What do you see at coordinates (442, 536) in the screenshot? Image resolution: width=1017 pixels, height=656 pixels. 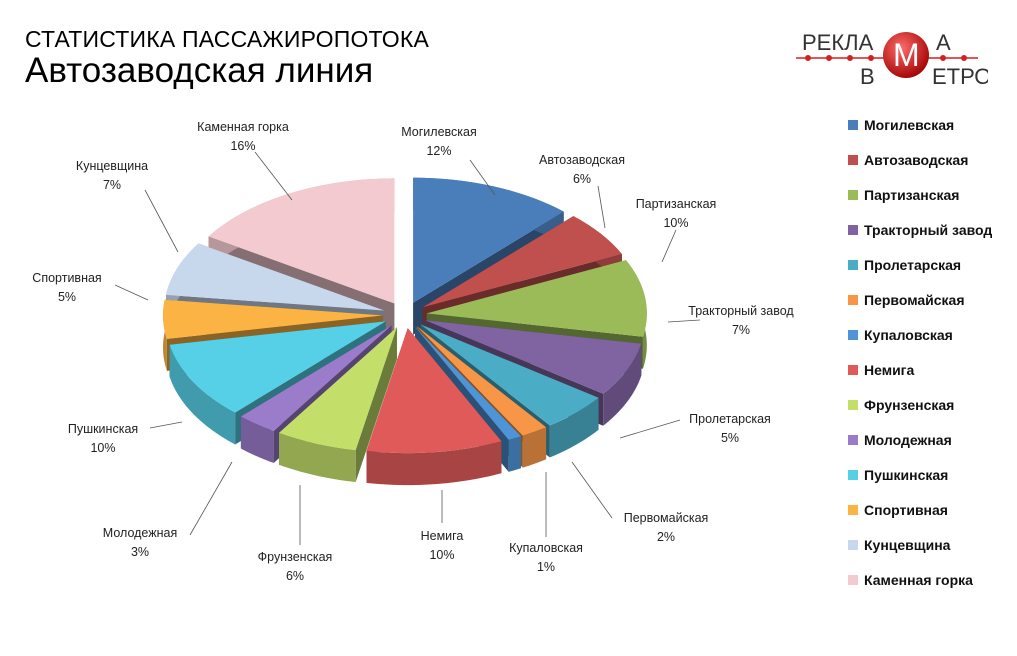 I see `data-label-name: Немига` at bounding box center [442, 536].